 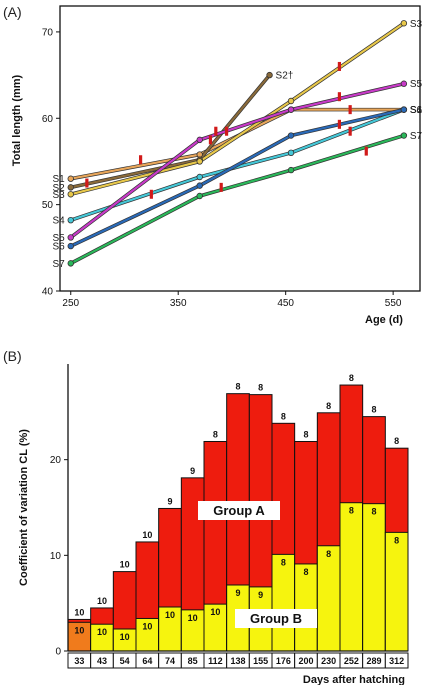 I want to click on category-label: 252, so click(x=351, y=661).